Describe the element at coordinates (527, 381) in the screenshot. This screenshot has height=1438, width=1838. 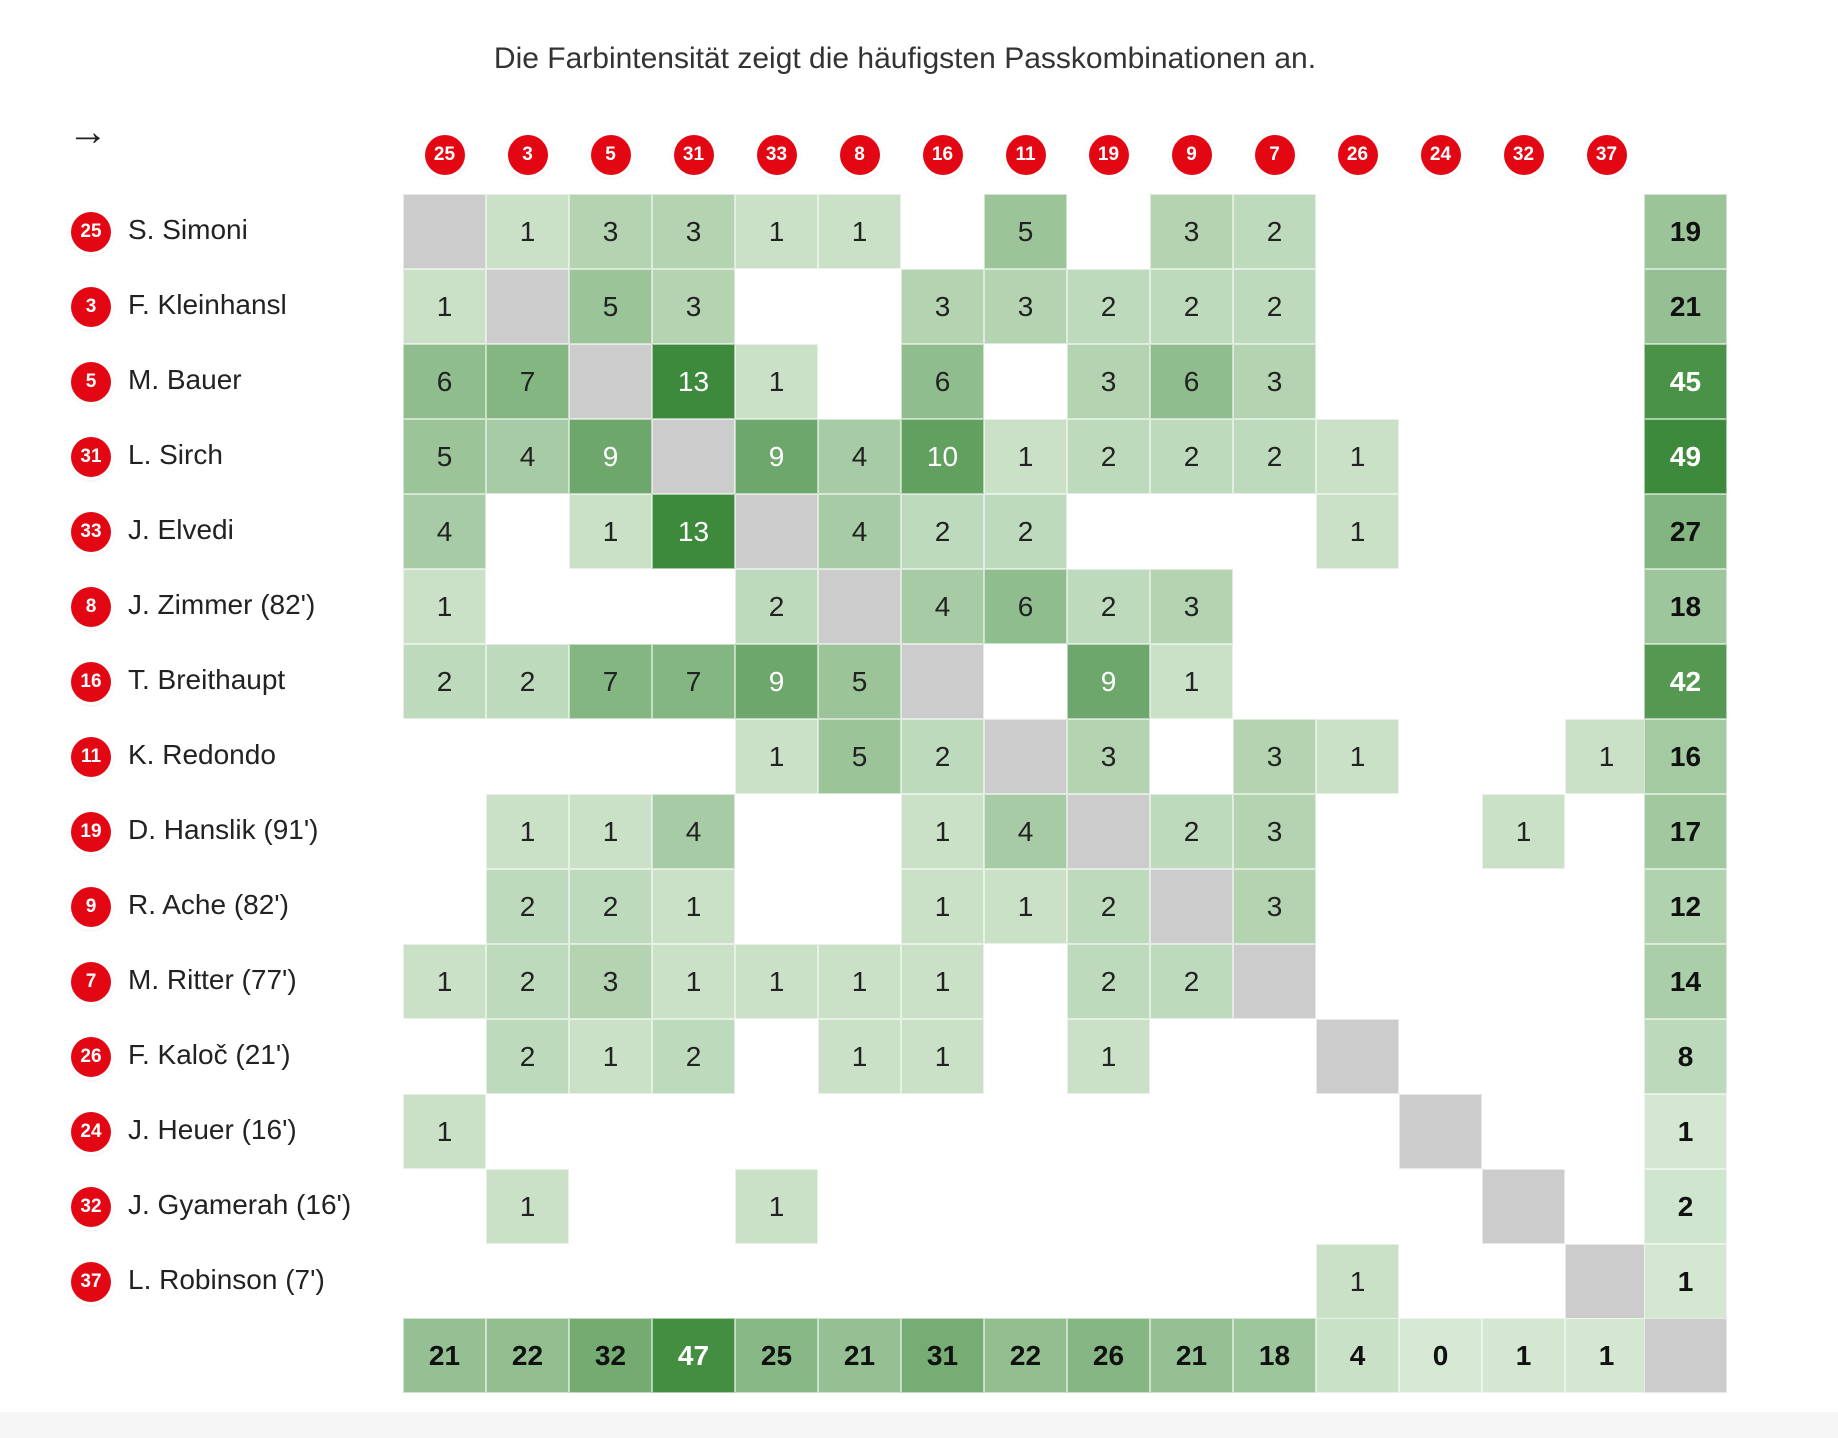
I see `pass-cell: 7` at that location.